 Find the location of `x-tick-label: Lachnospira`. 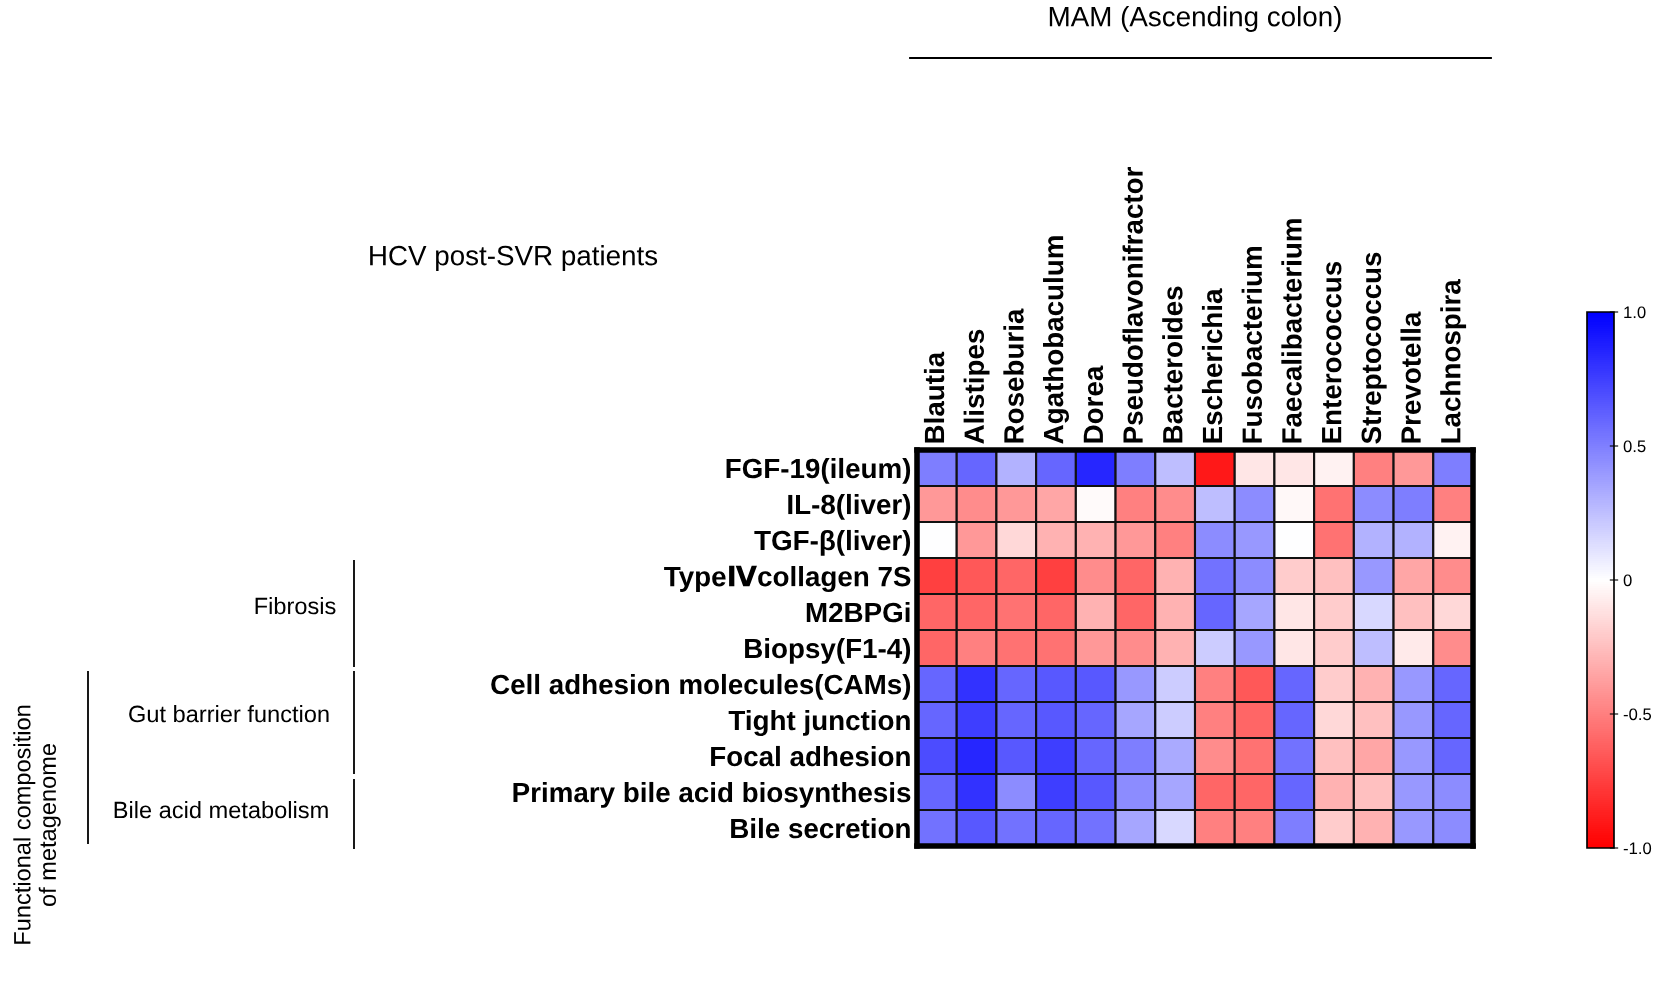

x-tick-label: Lachnospira is located at coordinates (1453, 361).